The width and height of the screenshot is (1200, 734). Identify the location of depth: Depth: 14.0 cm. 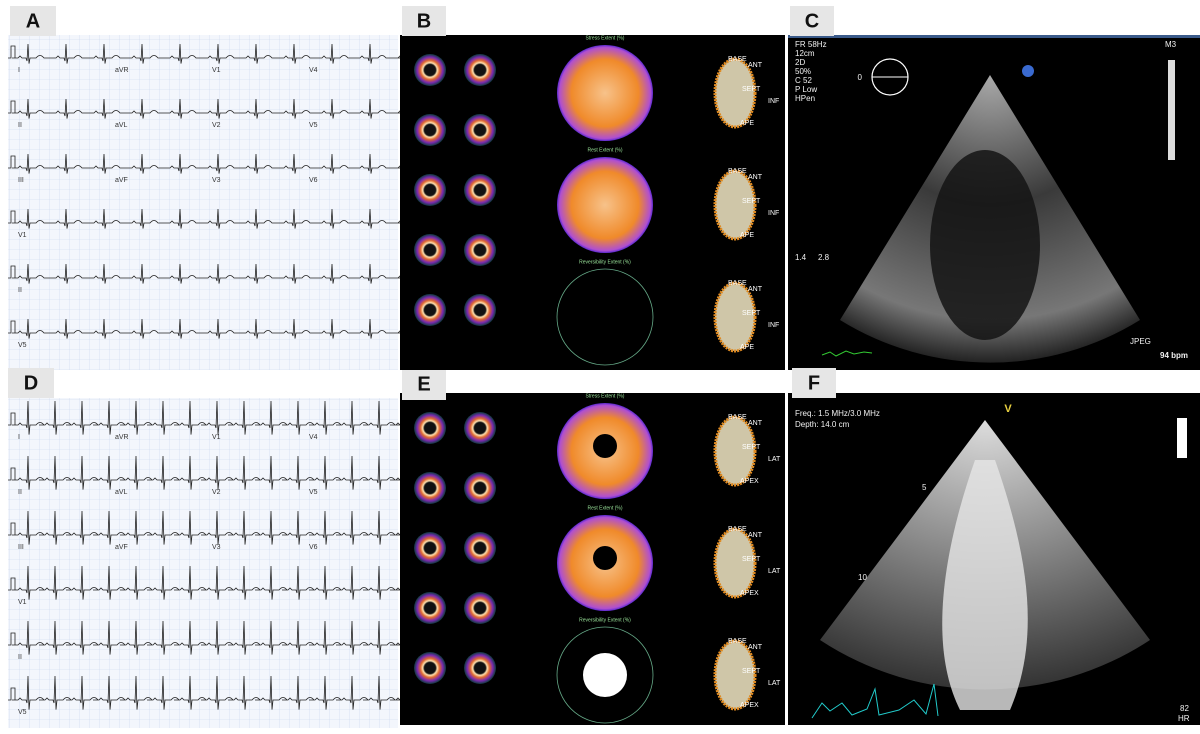
(822, 424).